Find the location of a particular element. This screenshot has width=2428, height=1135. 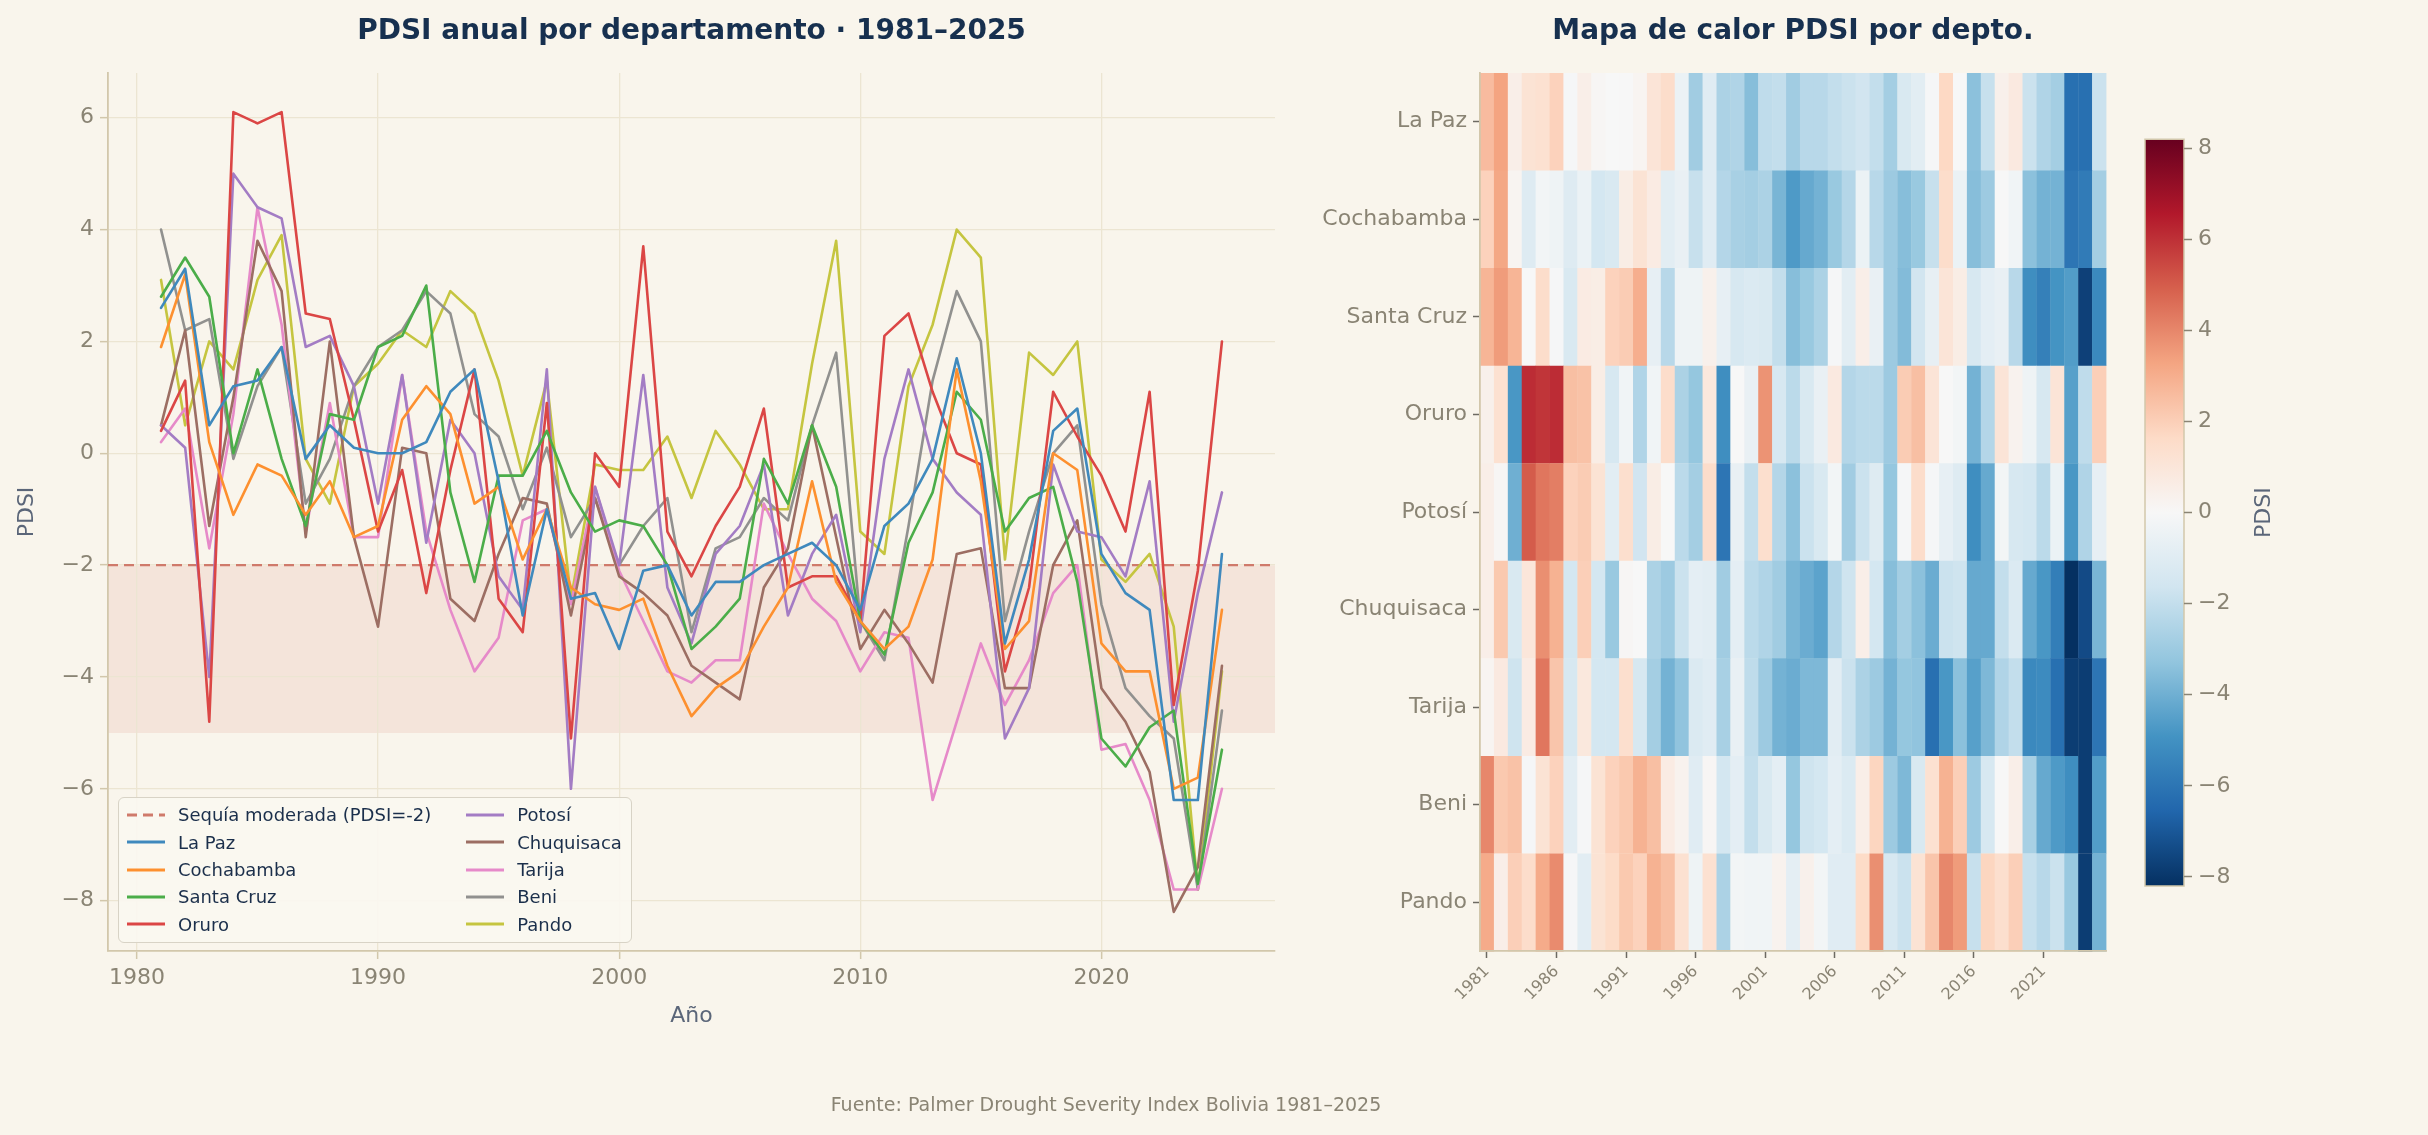

color-bar-label: −8 is located at coordinates (2214, 875).